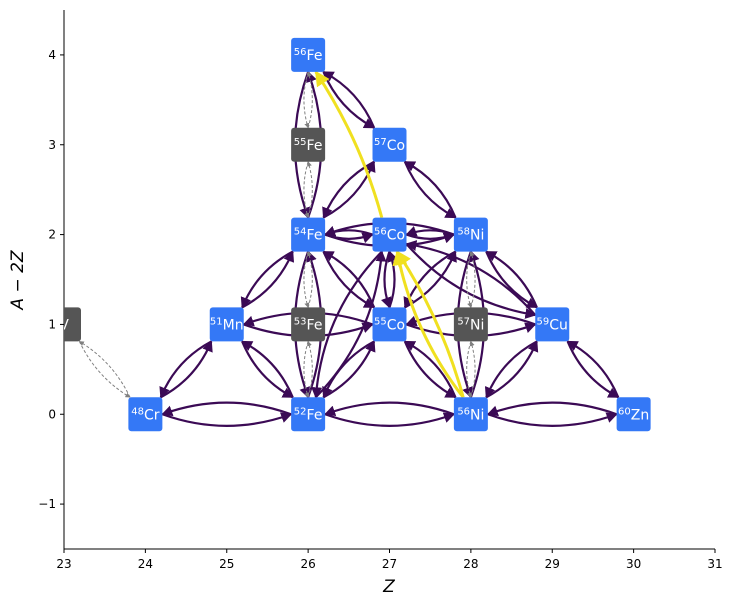  Describe the element at coordinates (227, 419) in the screenshot. I see `link-48Cr-52Fe` at that location.